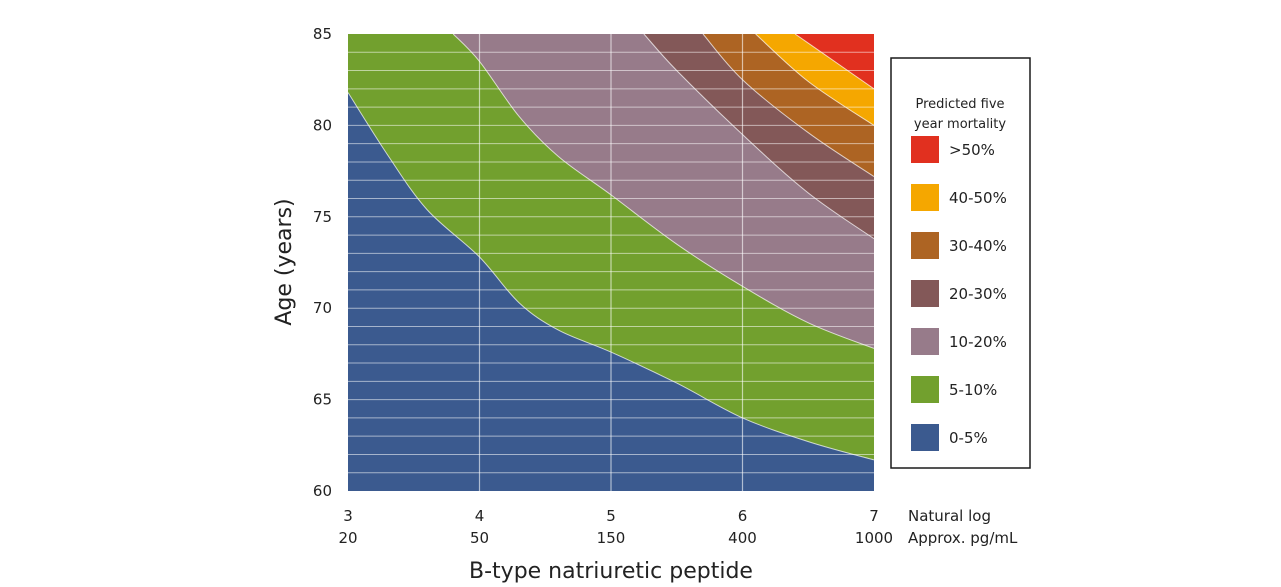  Describe the element at coordinates (742, 538) in the screenshot. I see `x-tick-label-pgml: 400` at that location.